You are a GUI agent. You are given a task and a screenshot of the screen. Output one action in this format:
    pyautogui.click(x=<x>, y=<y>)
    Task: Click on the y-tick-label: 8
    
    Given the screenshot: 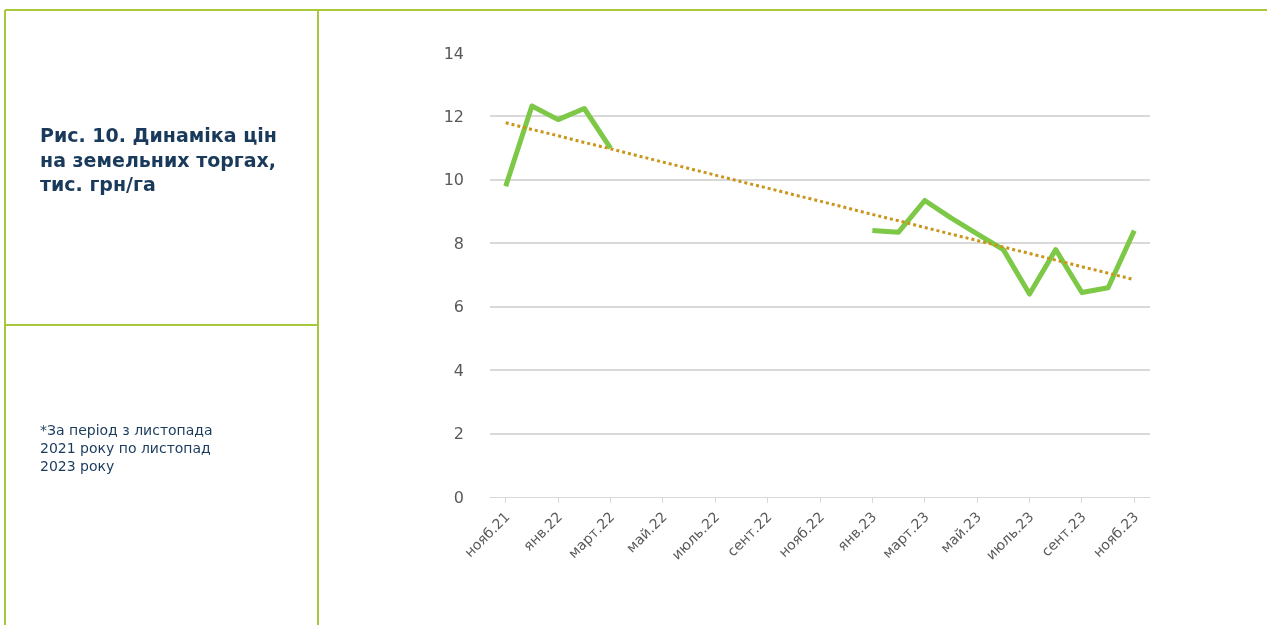 What is the action you would take?
    pyautogui.click(x=458, y=243)
    